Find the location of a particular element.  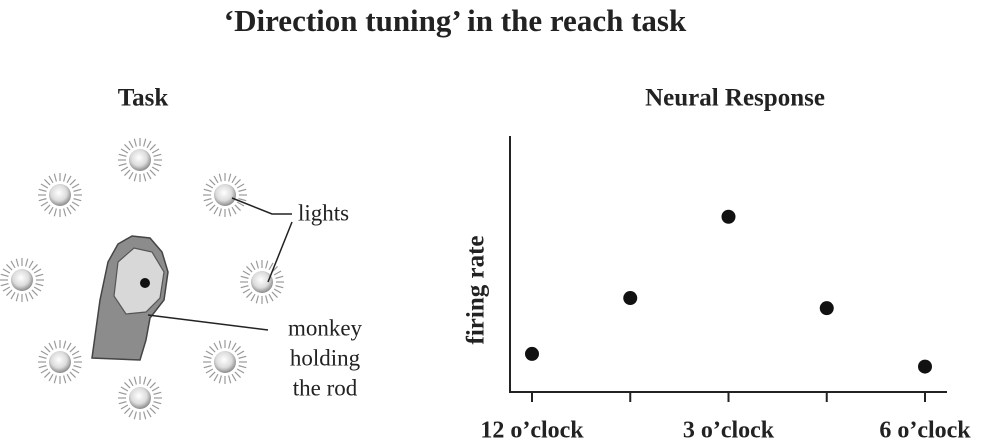

monkey-hand is located at coordinates (139, 281).